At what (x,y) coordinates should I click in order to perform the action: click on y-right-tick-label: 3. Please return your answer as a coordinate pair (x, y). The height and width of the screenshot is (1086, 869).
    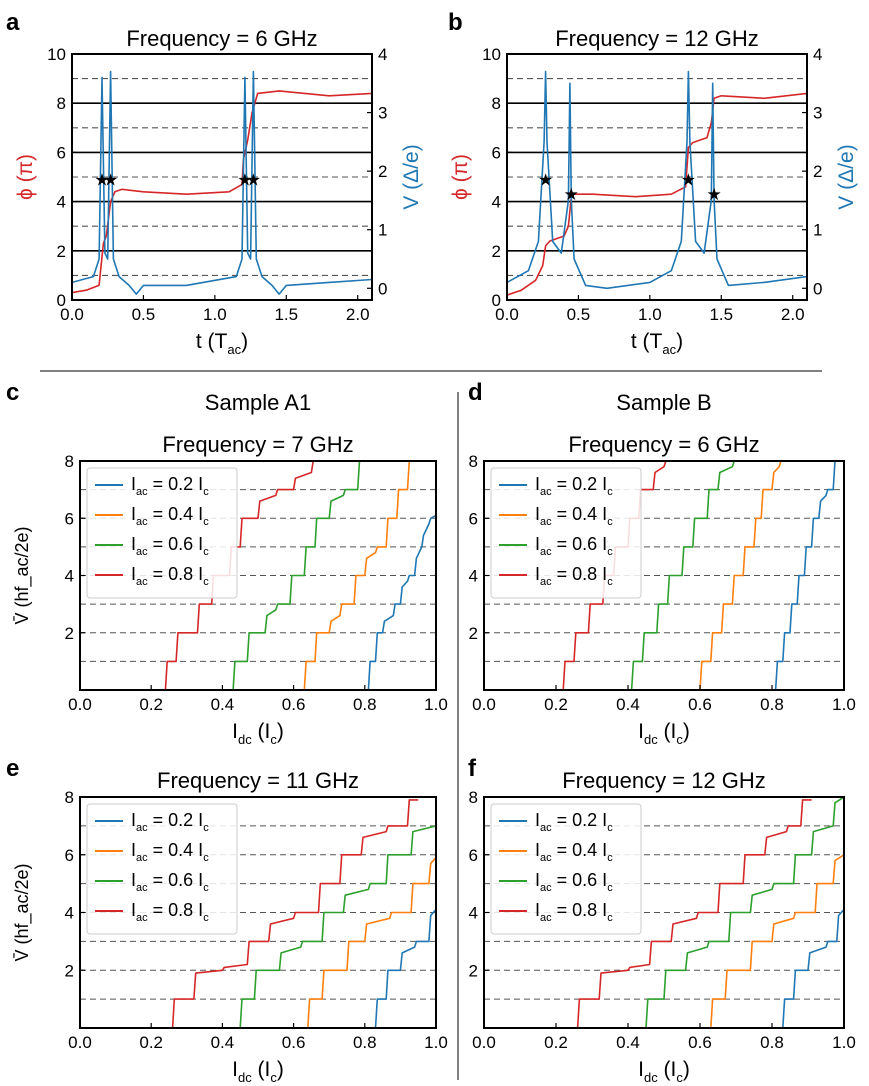
    Looking at the image, I should click on (817, 113).